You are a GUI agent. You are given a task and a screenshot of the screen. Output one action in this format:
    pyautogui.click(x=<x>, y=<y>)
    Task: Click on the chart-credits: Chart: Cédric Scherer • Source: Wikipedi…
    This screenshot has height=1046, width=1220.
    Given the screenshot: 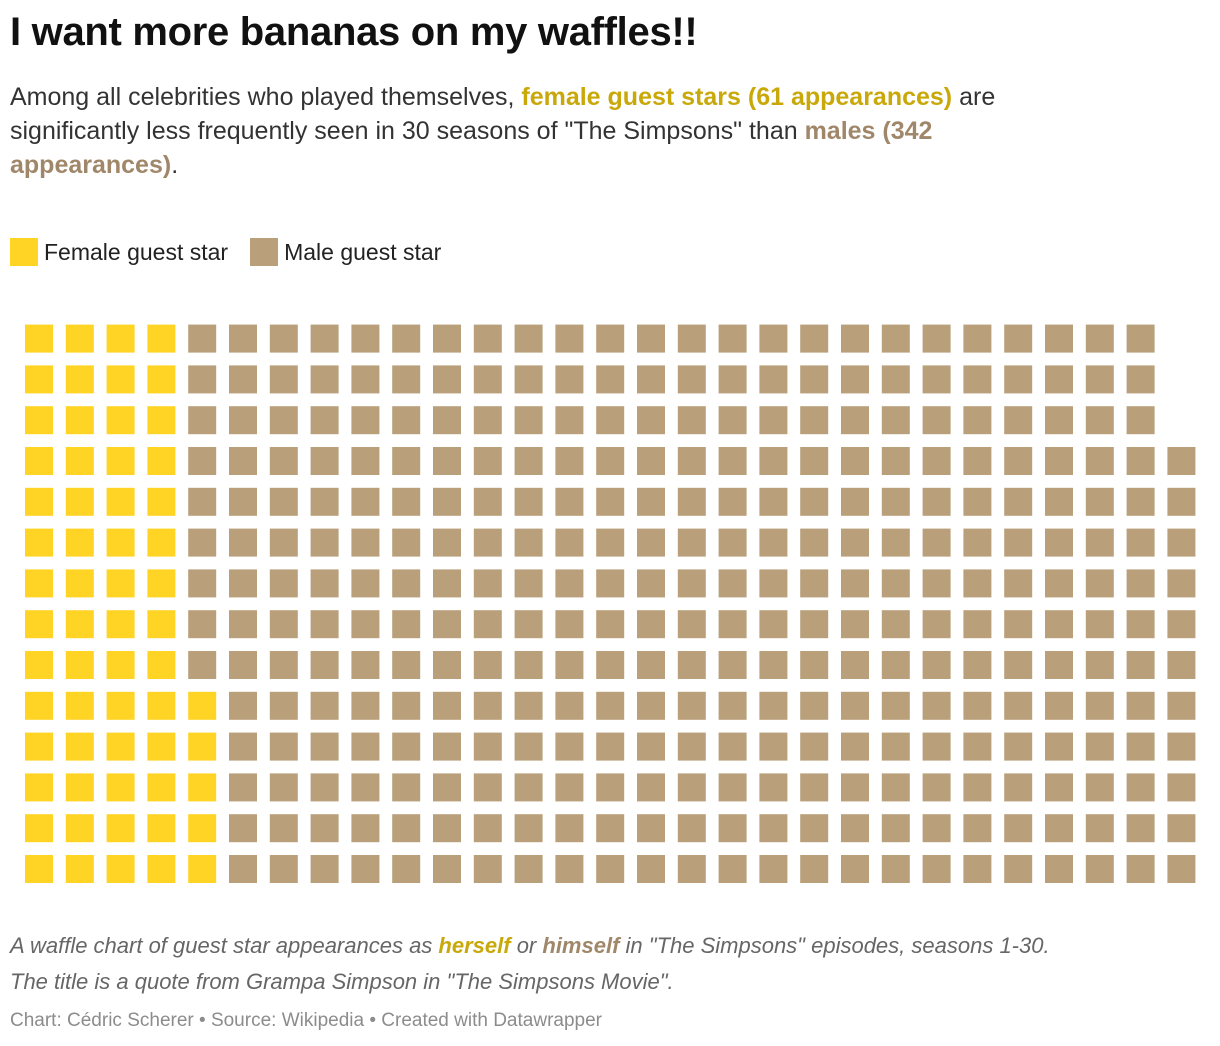 What is the action you would take?
    pyautogui.click(x=306, y=1020)
    